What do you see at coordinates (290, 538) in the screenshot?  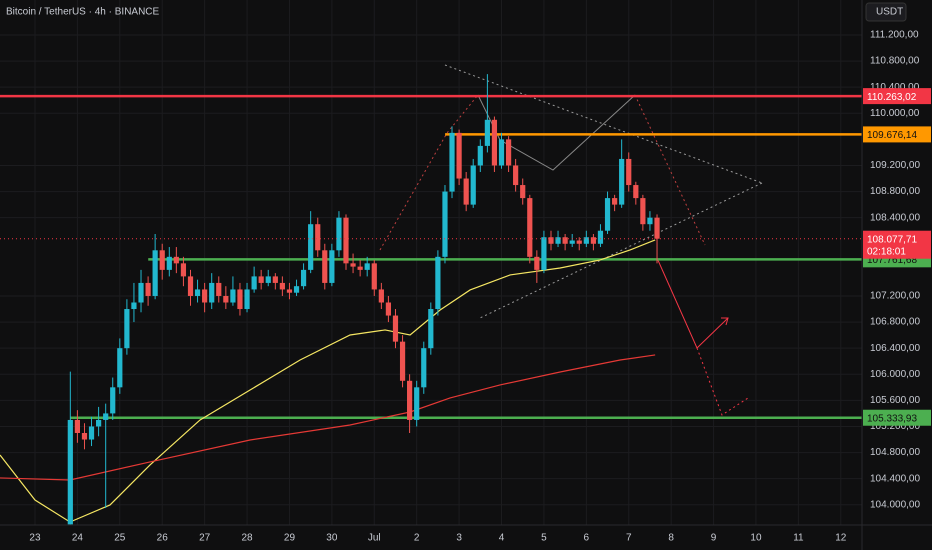 I see `x-tick-label: 29` at bounding box center [290, 538].